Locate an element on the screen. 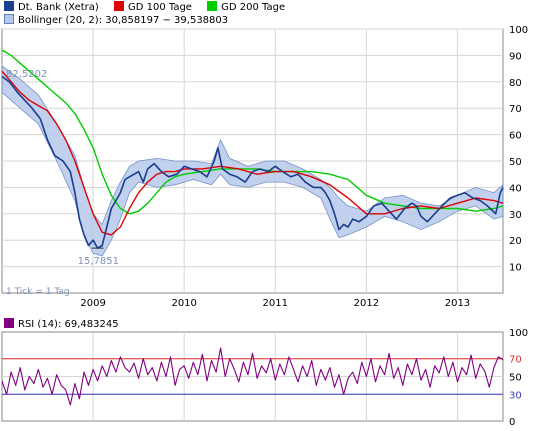 The height and width of the screenshot is (431, 545). rsi-y-tick-label: 100 is located at coordinates (518, 333).